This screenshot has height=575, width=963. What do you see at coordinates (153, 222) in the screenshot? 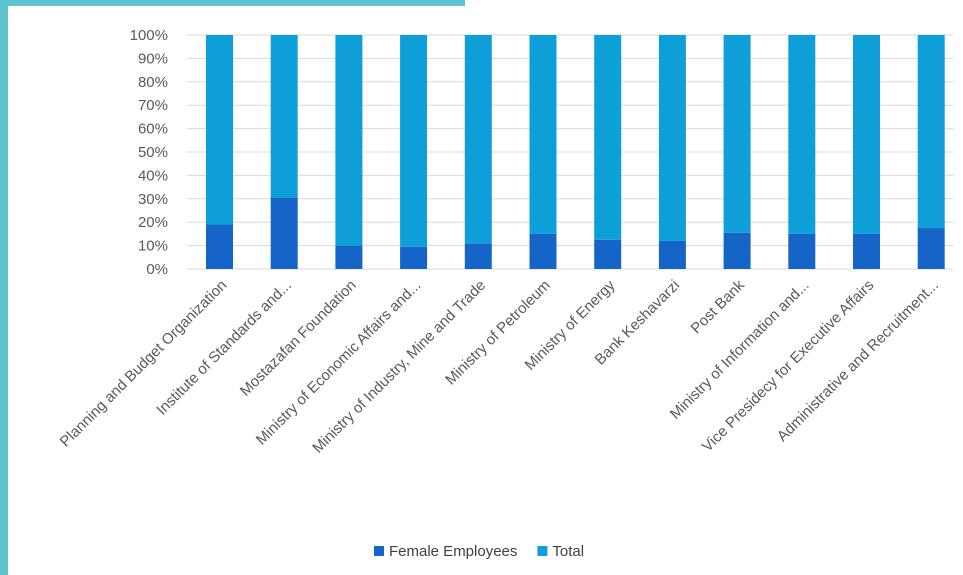
I see `y-tick-label: 20%` at bounding box center [153, 222].